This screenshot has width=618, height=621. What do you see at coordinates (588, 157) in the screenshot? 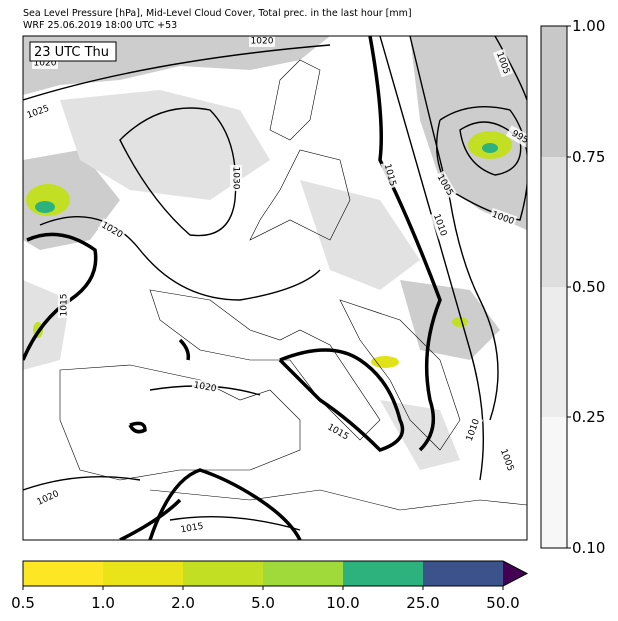
I see `cloud-tick-label: 0.75` at bounding box center [588, 157].